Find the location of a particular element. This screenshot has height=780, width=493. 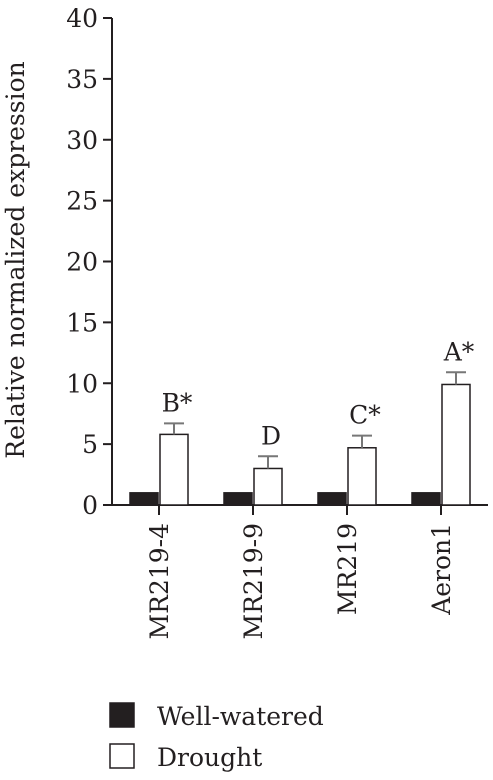

y-tick-label: 15 is located at coordinates (82, 322).